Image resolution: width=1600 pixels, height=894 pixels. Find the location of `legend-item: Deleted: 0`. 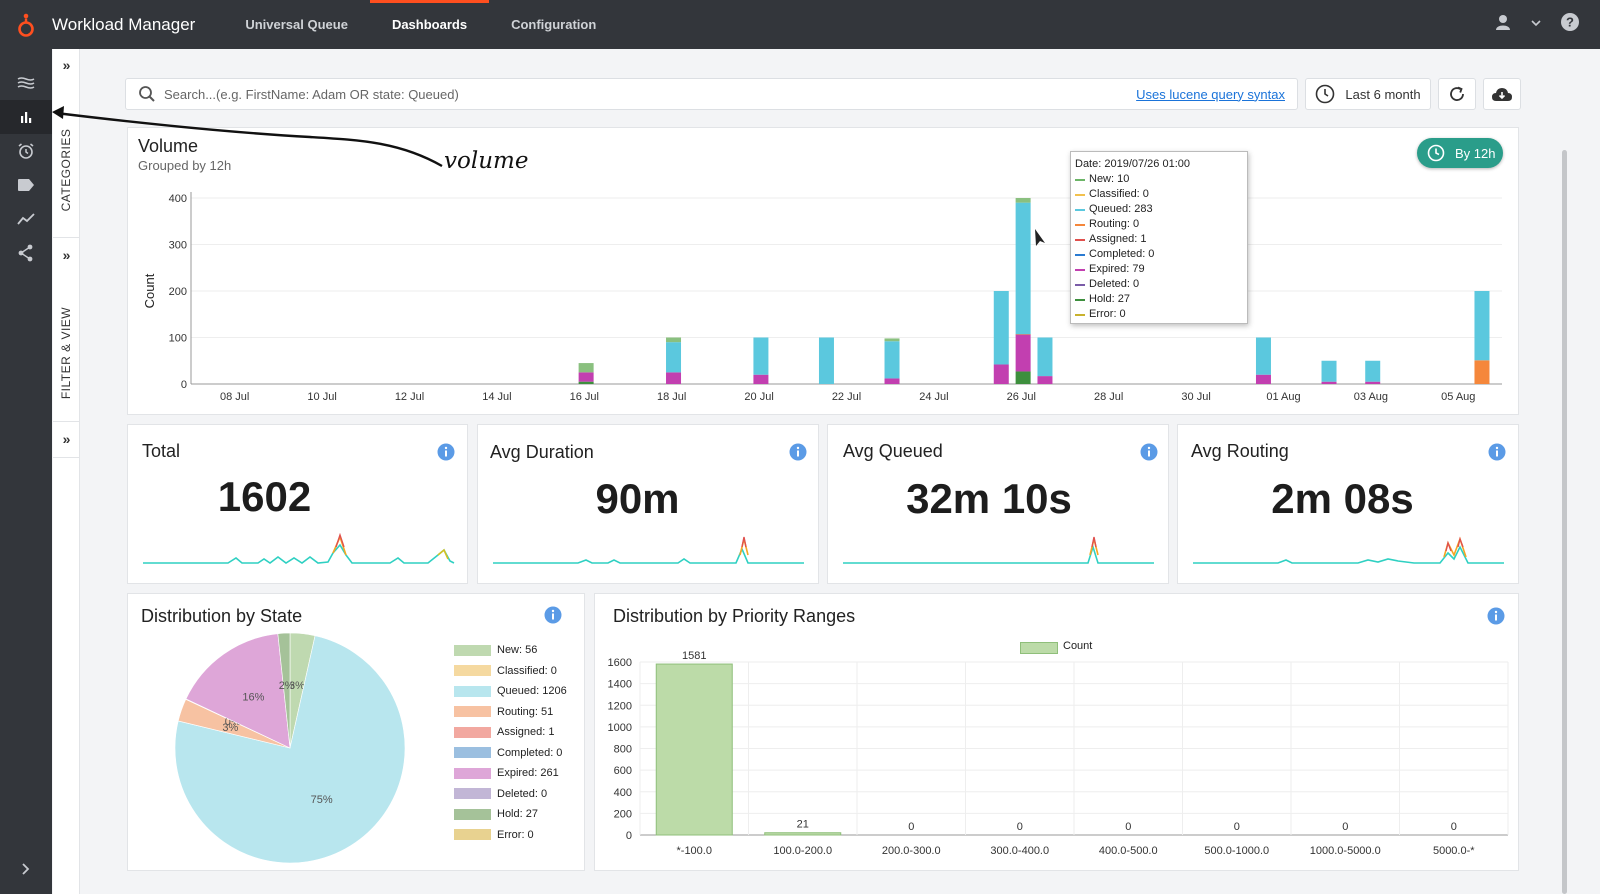

legend-item: Deleted: 0 is located at coordinates (510, 794).